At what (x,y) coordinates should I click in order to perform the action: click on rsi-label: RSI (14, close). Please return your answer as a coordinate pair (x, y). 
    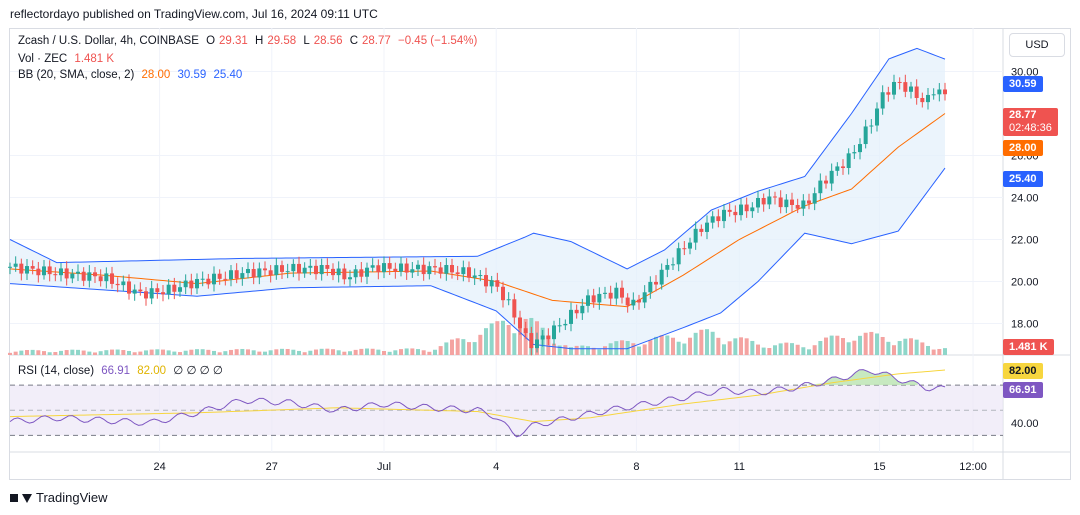
    Looking at the image, I should click on (56, 371).